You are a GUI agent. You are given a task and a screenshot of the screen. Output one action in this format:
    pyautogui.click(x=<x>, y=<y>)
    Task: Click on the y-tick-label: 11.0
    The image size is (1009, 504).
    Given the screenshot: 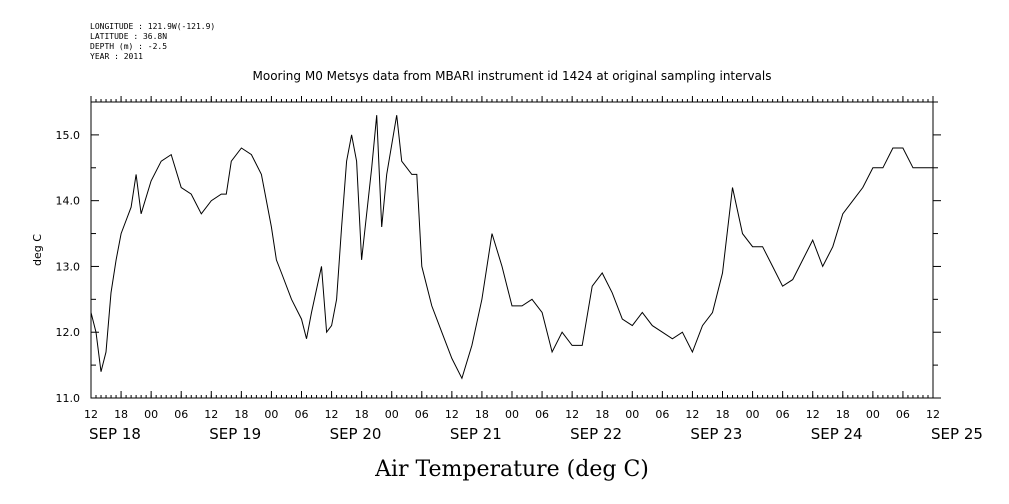 What is the action you would take?
    pyautogui.click(x=68, y=398)
    